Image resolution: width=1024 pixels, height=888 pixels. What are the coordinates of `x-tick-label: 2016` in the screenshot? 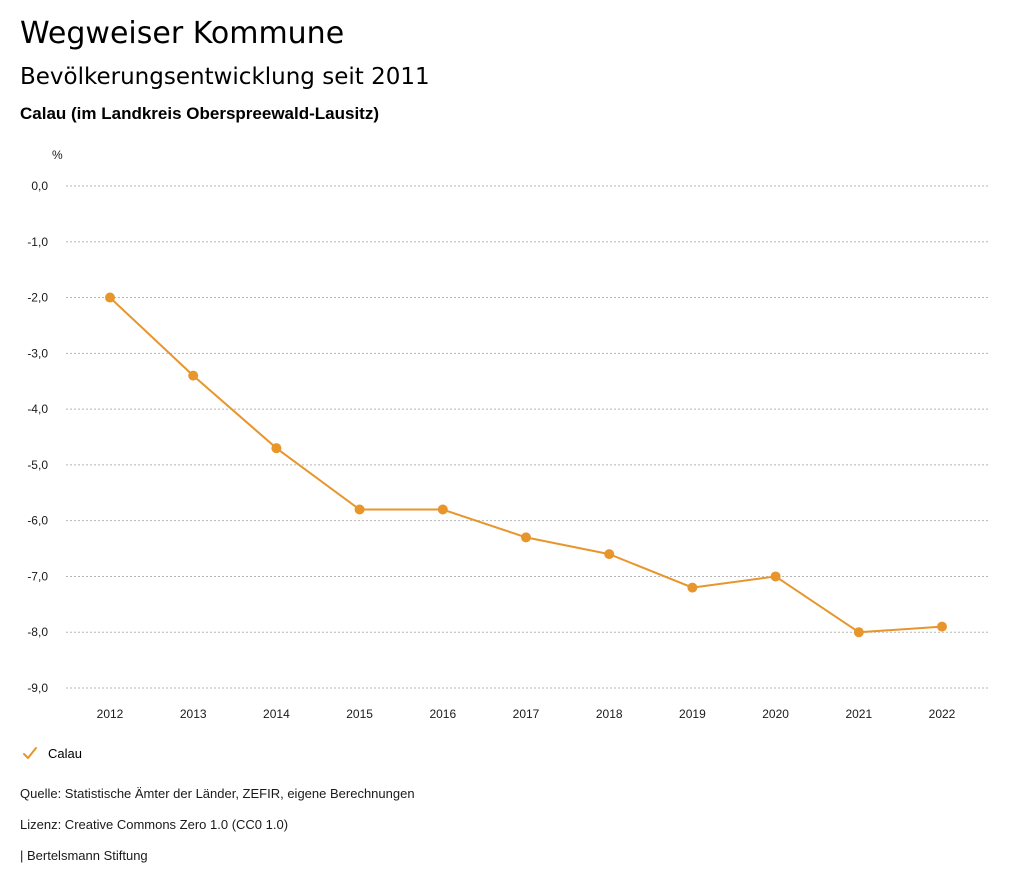 It's located at (442, 714).